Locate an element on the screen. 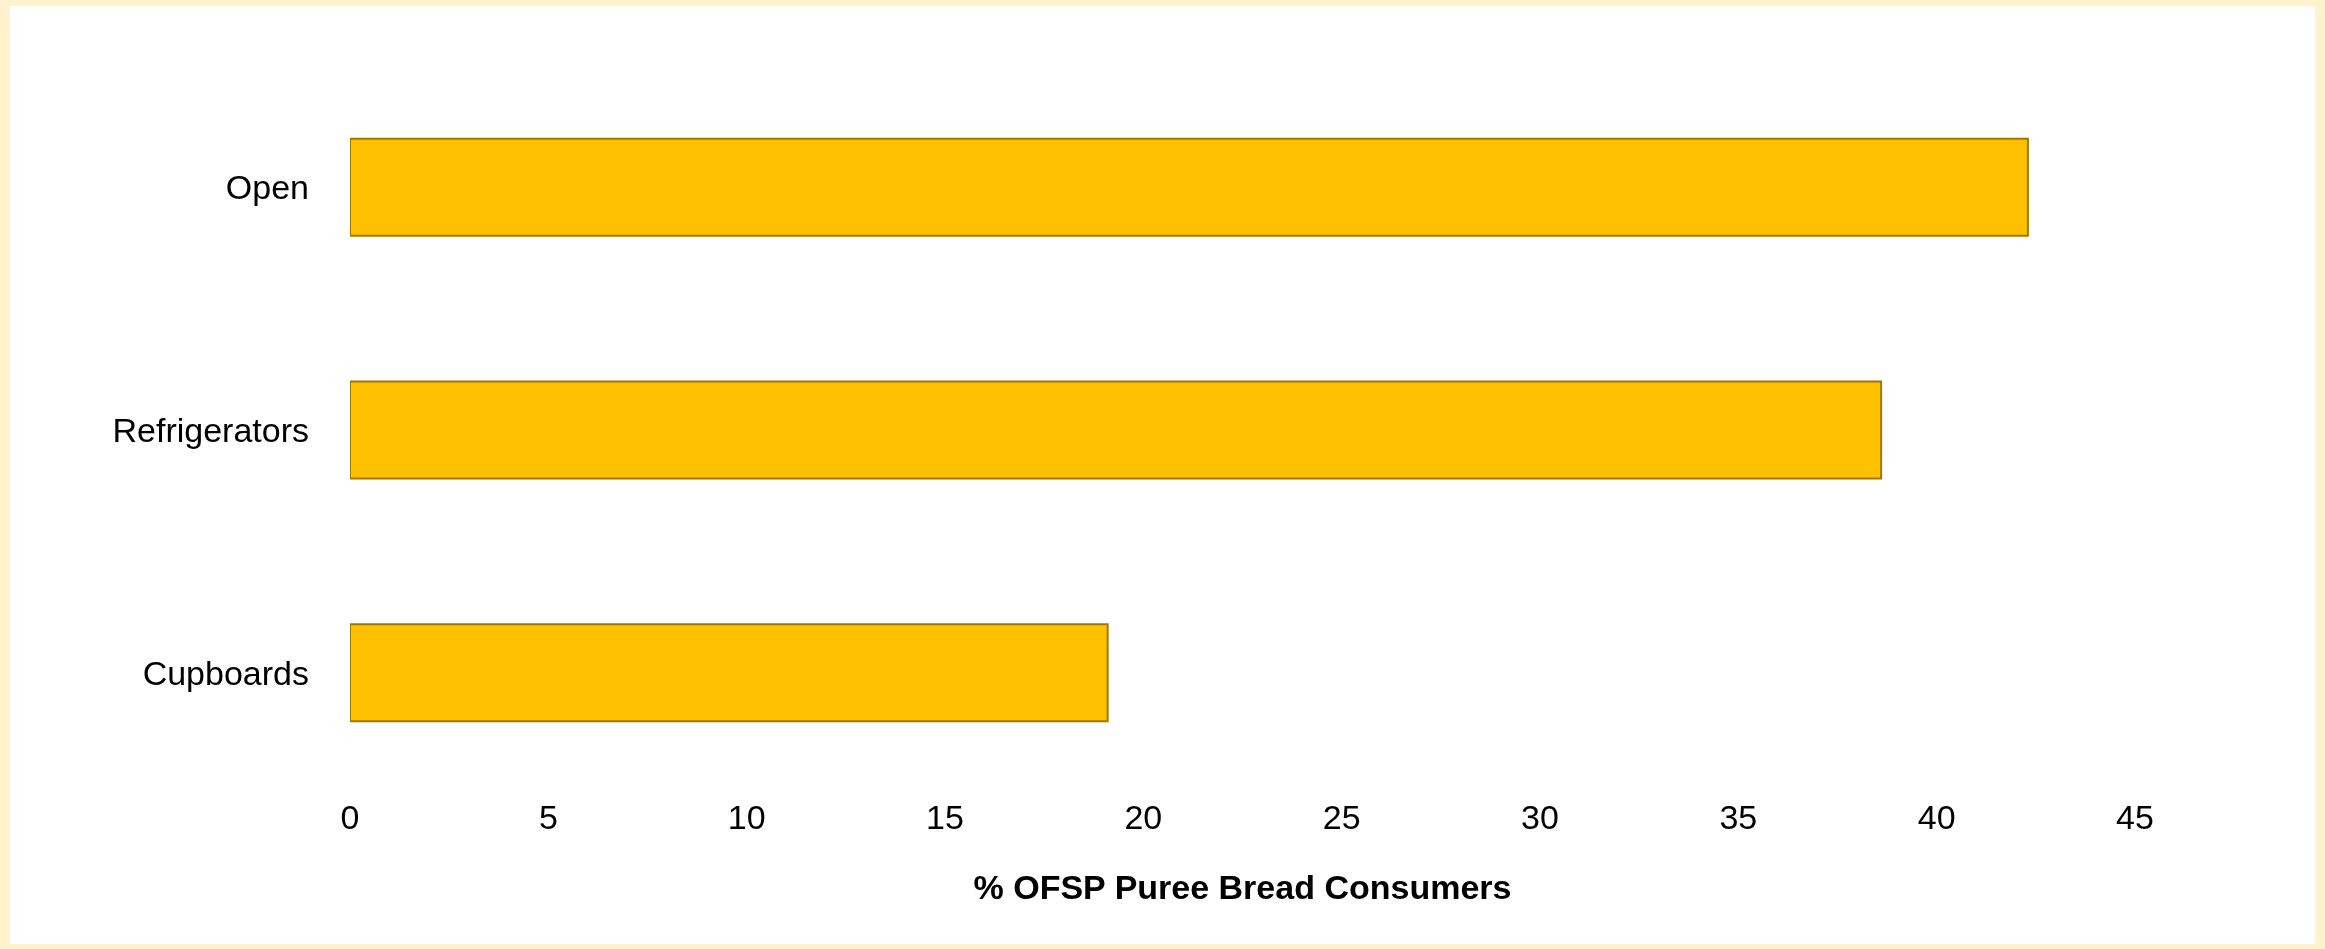  x-tick-label: 5 is located at coordinates (548, 817).